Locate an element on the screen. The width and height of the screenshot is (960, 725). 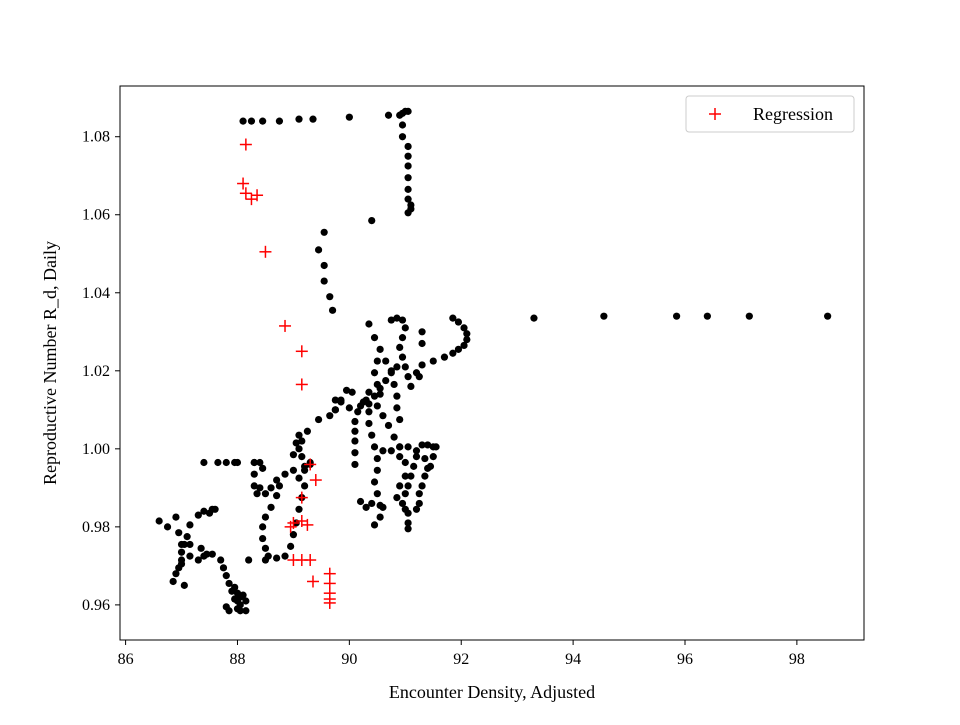
x-tick-label: 92 is located at coordinates (461, 659).